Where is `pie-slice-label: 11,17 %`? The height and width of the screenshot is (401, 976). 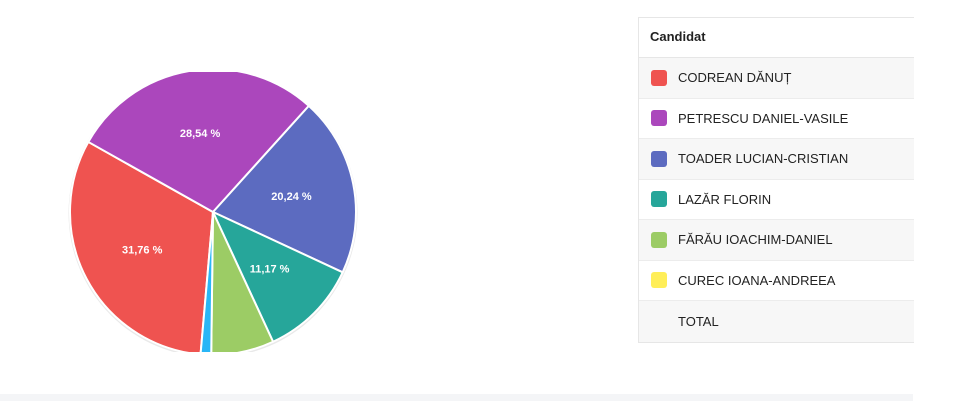 pie-slice-label: 11,17 % is located at coordinates (270, 270).